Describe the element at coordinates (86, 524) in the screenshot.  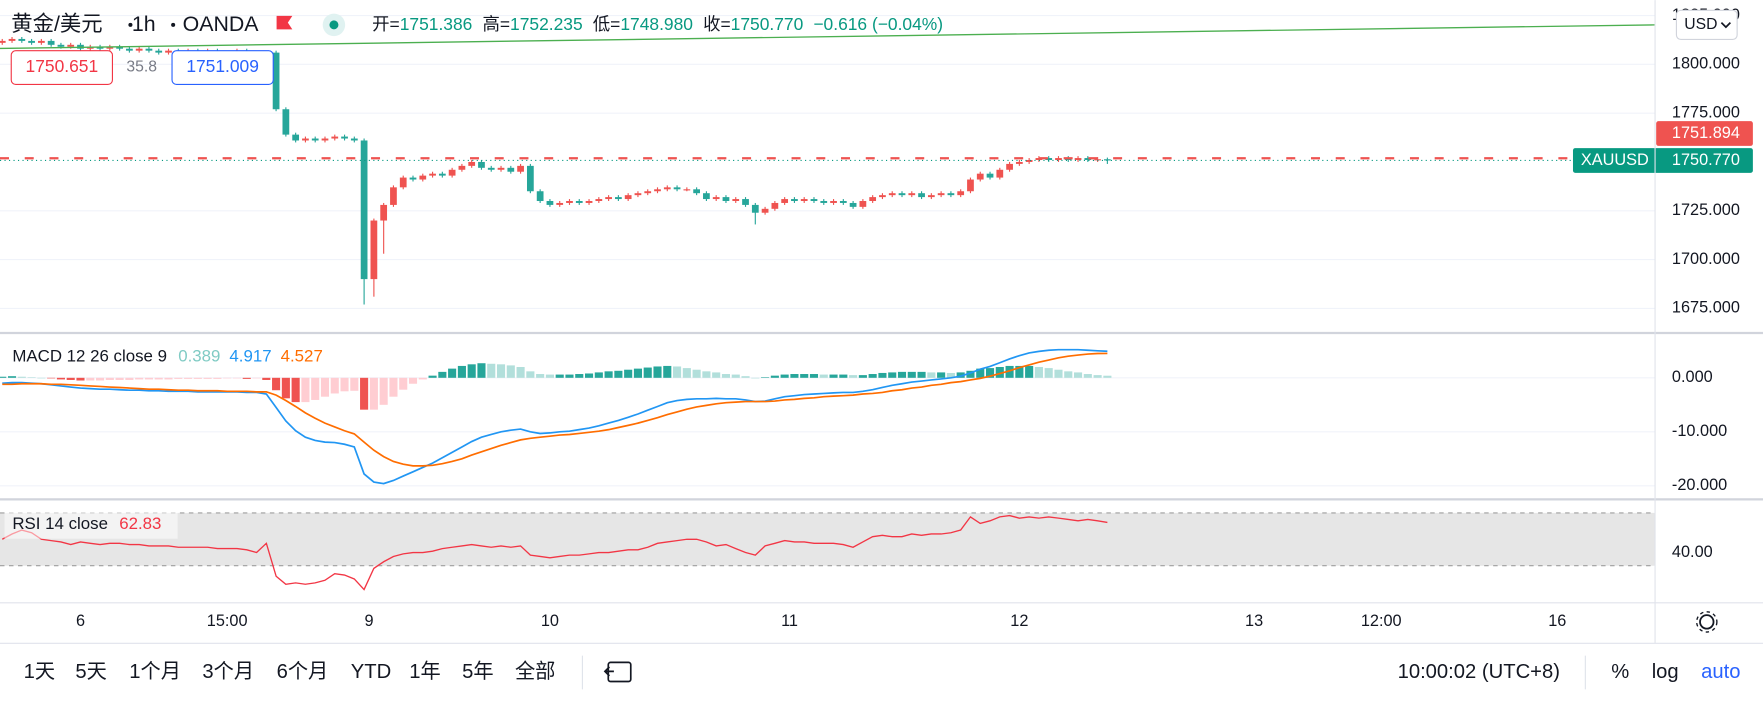
I see `rsi-legend: RSI 14 close 62.83` at that location.